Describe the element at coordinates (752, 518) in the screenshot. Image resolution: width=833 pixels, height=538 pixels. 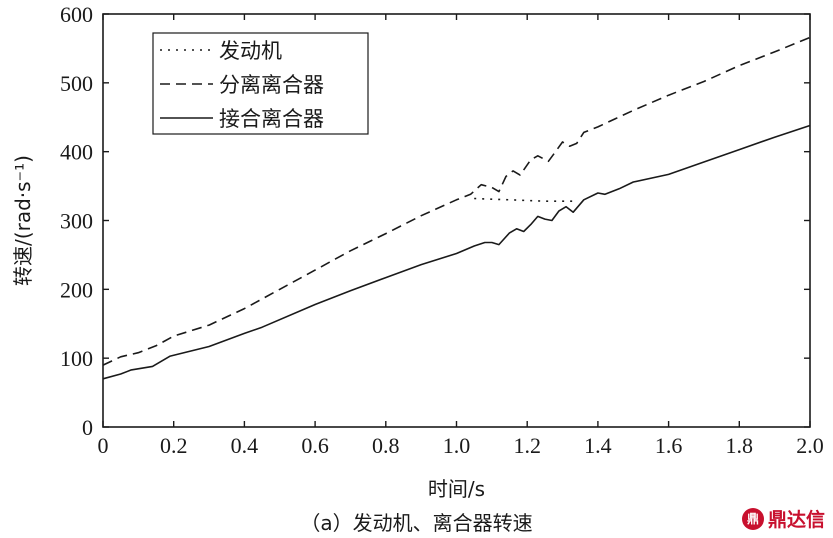
I see `watermark-logo-icon: 鼎` at that location.